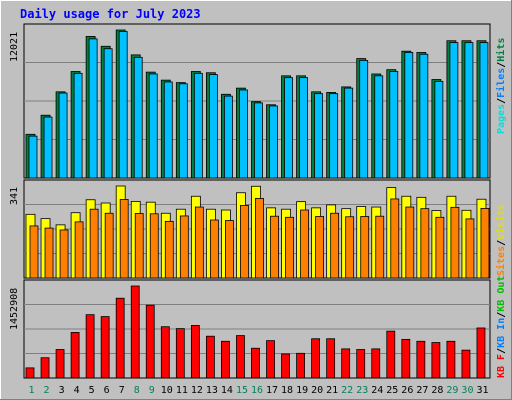 The height and width of the screenshot is (400, 512). I want to click on x-tick-label-day-10: 10, so click(167, 390).